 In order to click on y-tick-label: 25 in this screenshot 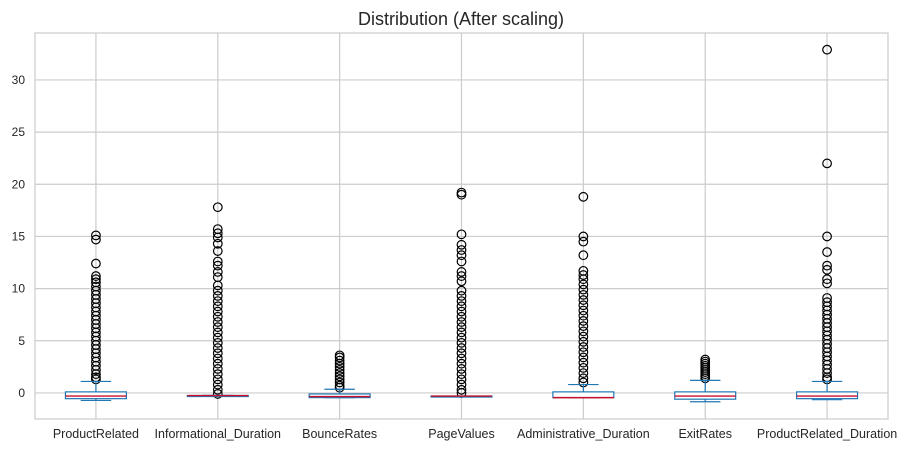, I will do `click(19, 132)`.